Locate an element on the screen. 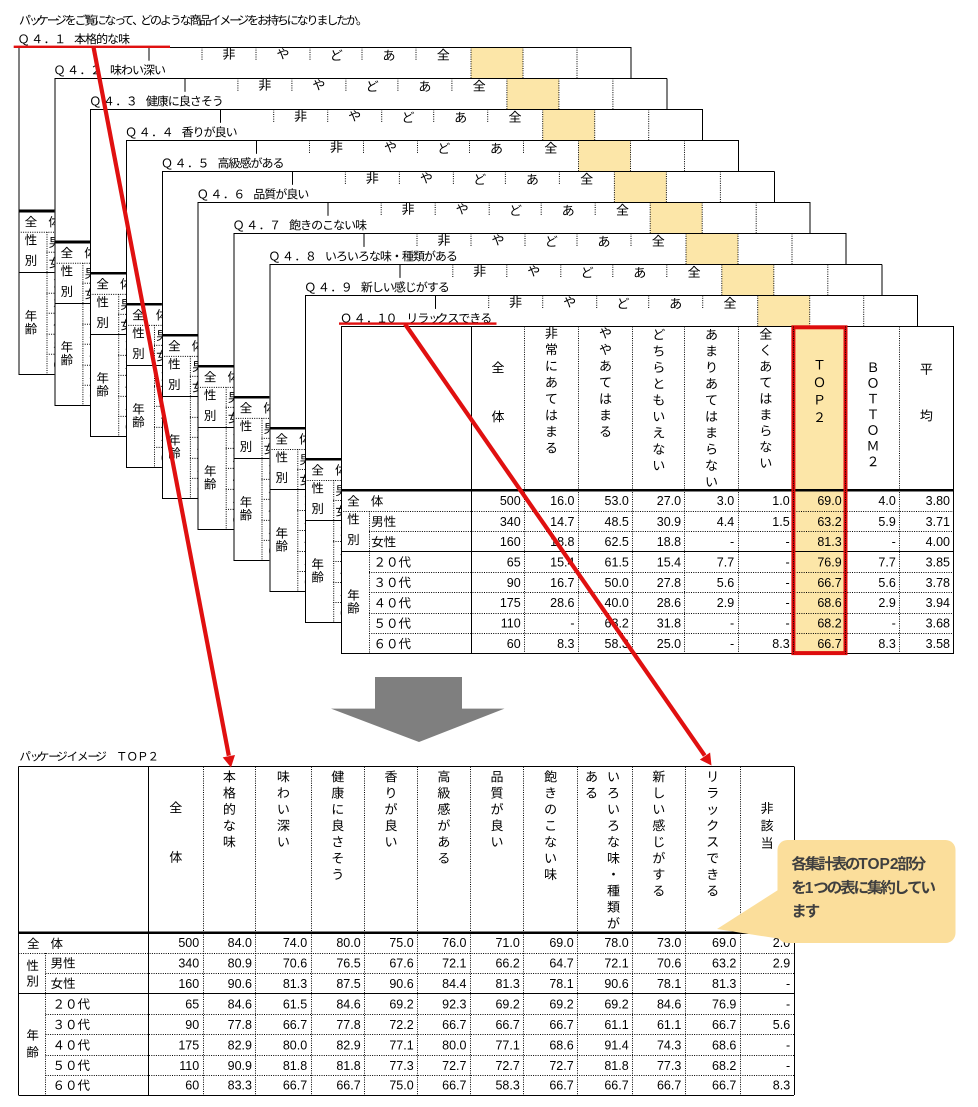 The height and width of the screenshot is (1107, 978). svg-text: 73.0 is located at coordinates (669, 943).